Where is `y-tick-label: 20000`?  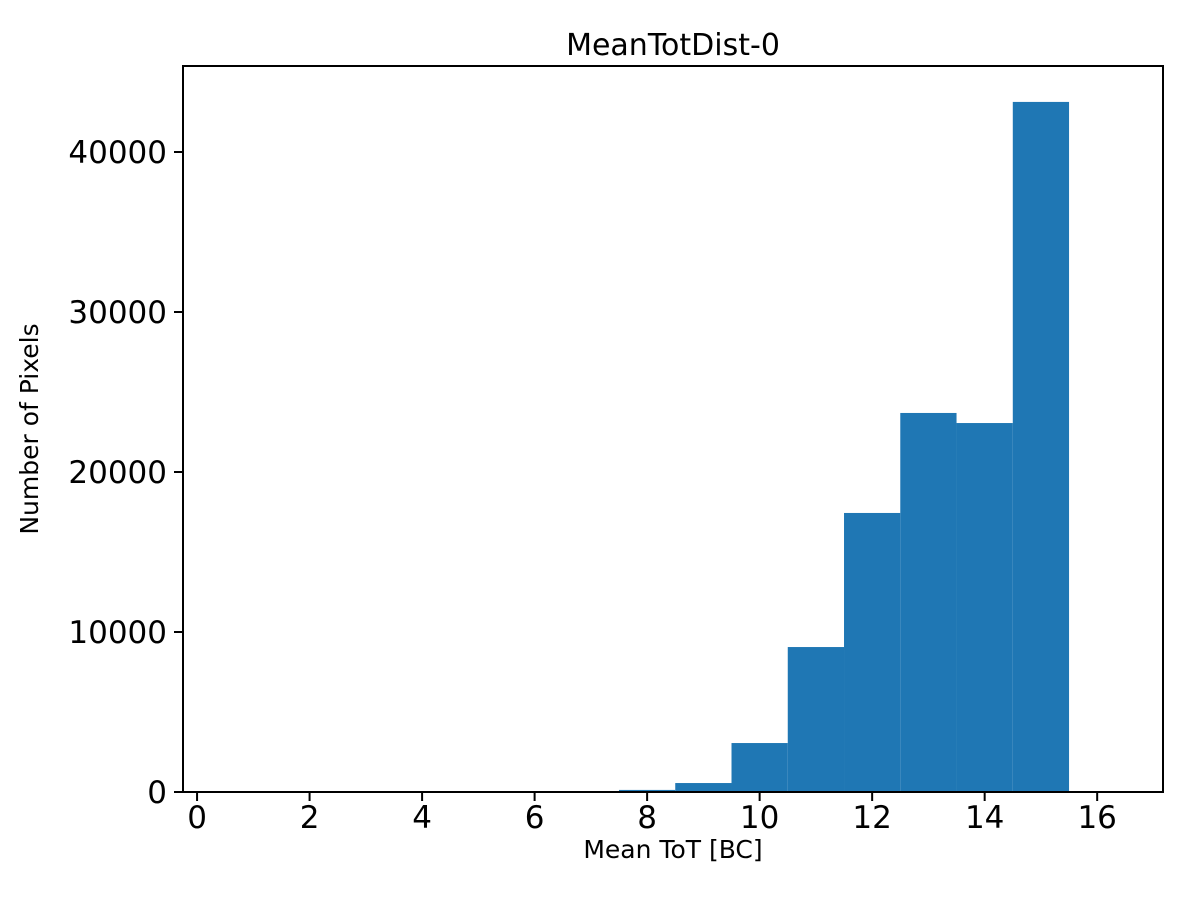
y-tick-label: 20000 is located at coordinates (117, 473).